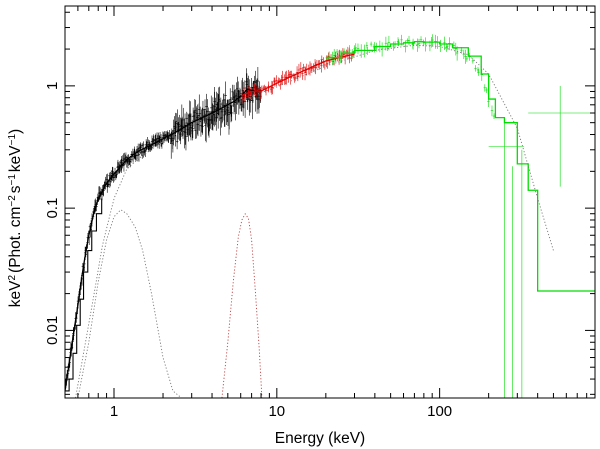 The width and height of the screenshot is (600, 449). Describe the element at coordinates (12, 278) in the screenshot. I see `y-label-exp-1: 2` at that location.